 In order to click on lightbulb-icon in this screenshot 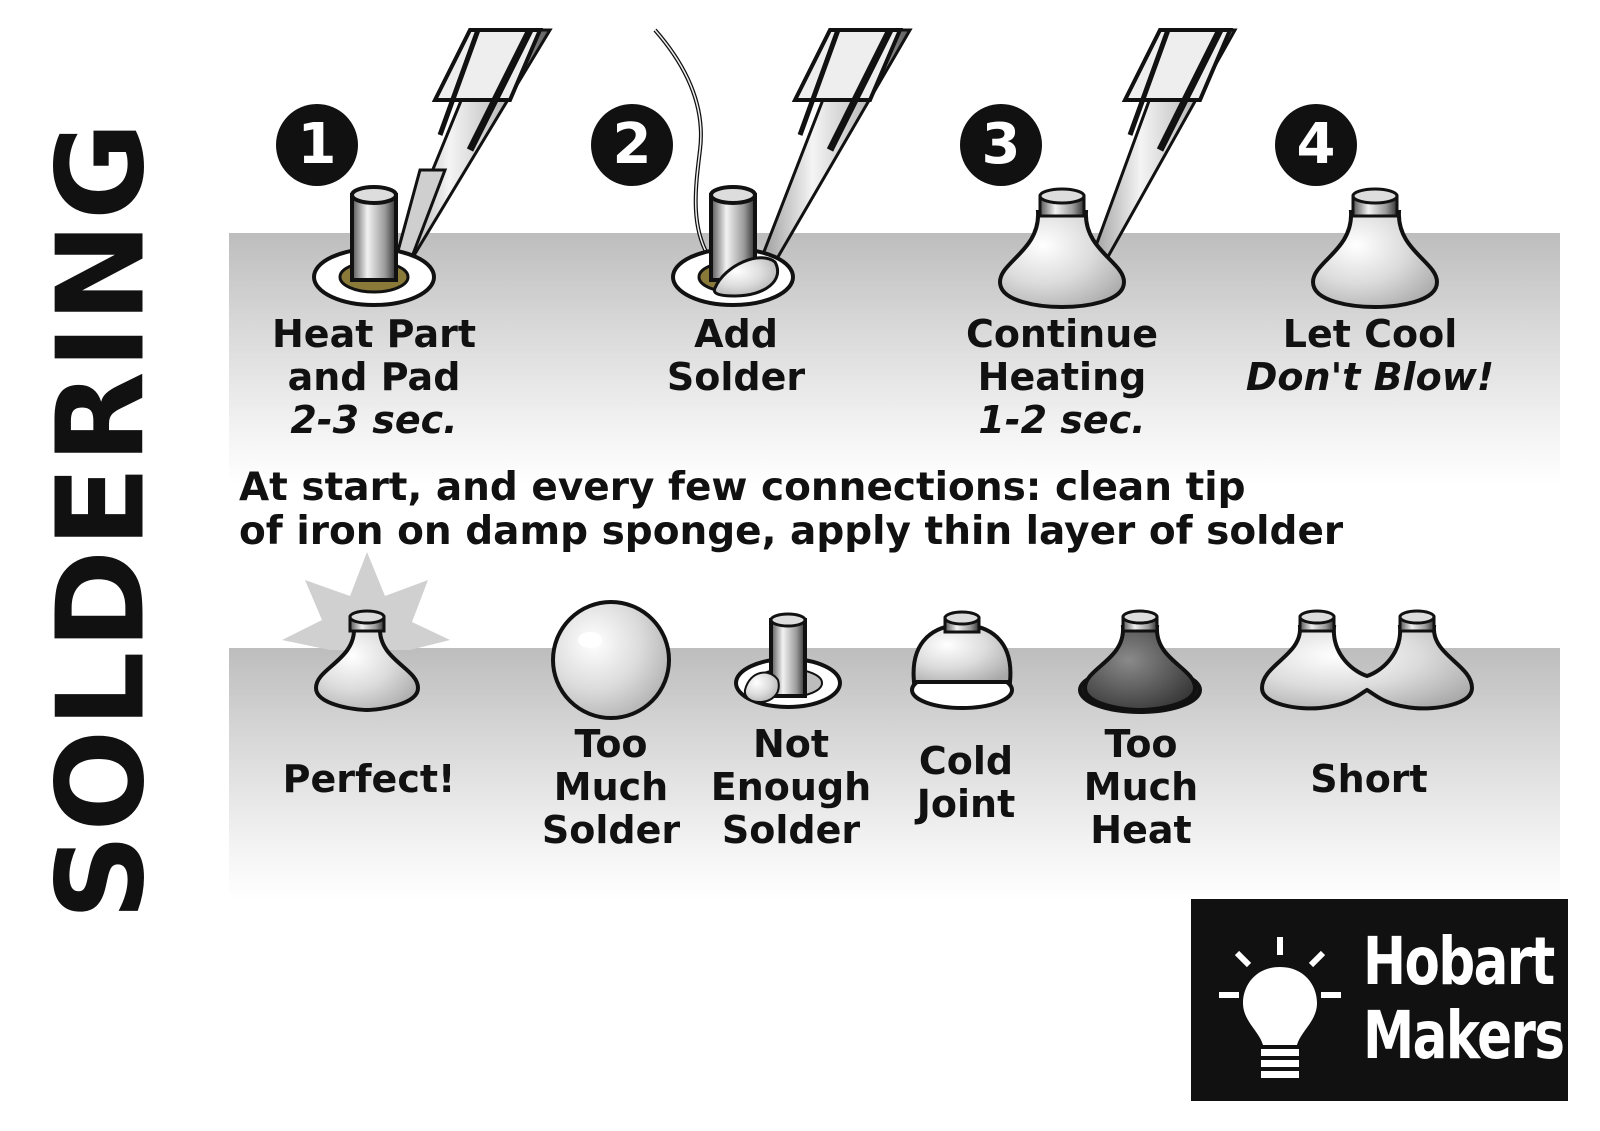, I will do `click(1280, 1007)`.